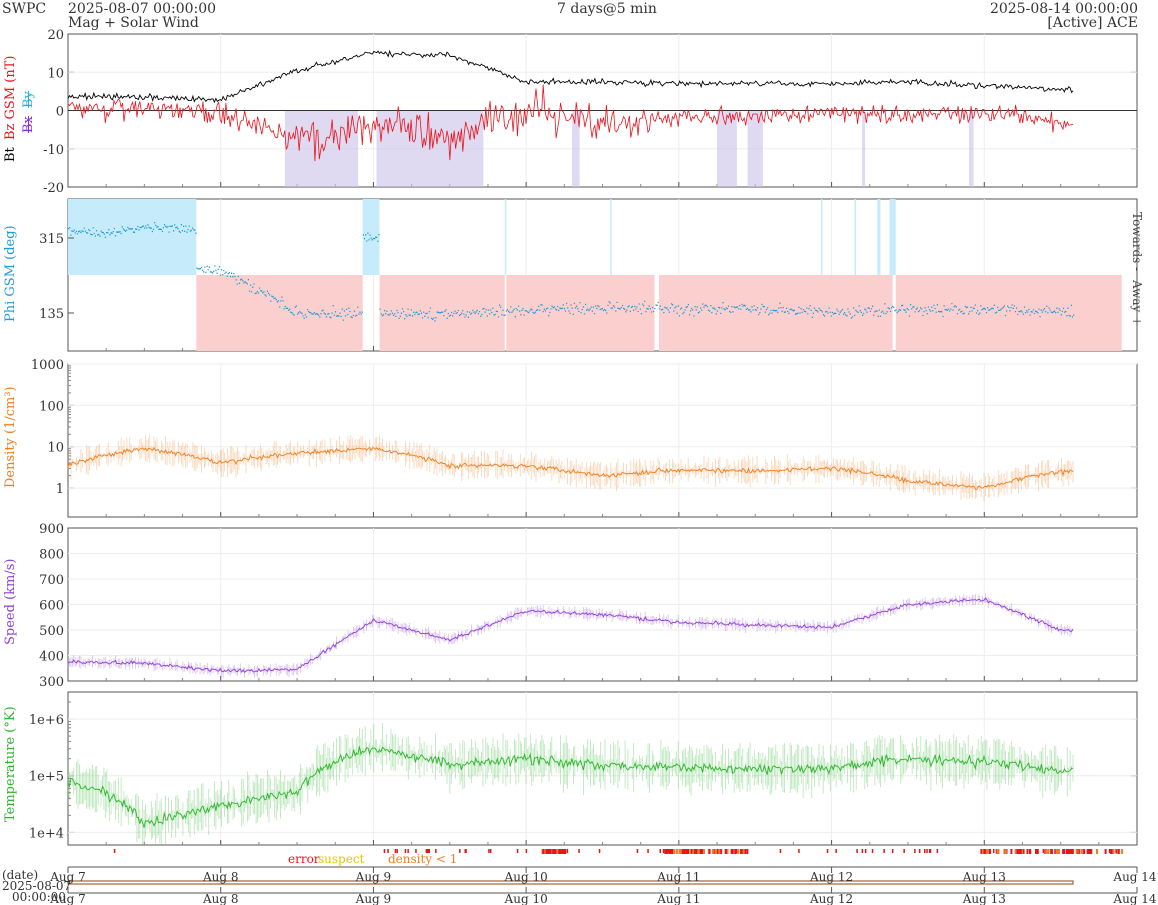  What do you see at coordinates (60, 489) in the screenshot?
I see `density-tick-label: 1` at bounding box center [60, 489].